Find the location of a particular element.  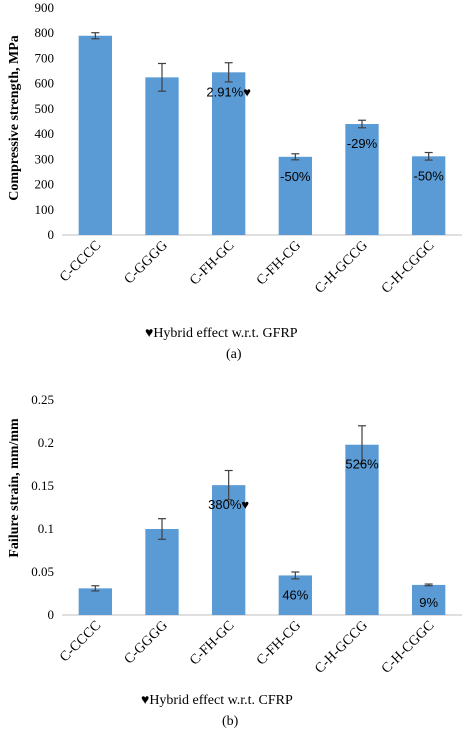

panel-label-b: (b) is located at coordinates (230, 721).